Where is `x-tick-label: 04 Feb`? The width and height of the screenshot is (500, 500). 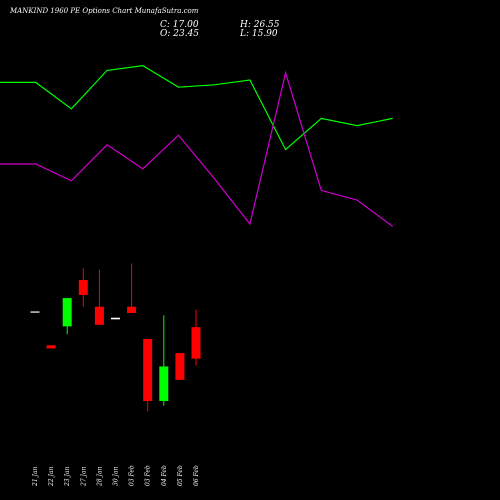 x-tick-label: 04 Feb is located at coordinates (164, 475).